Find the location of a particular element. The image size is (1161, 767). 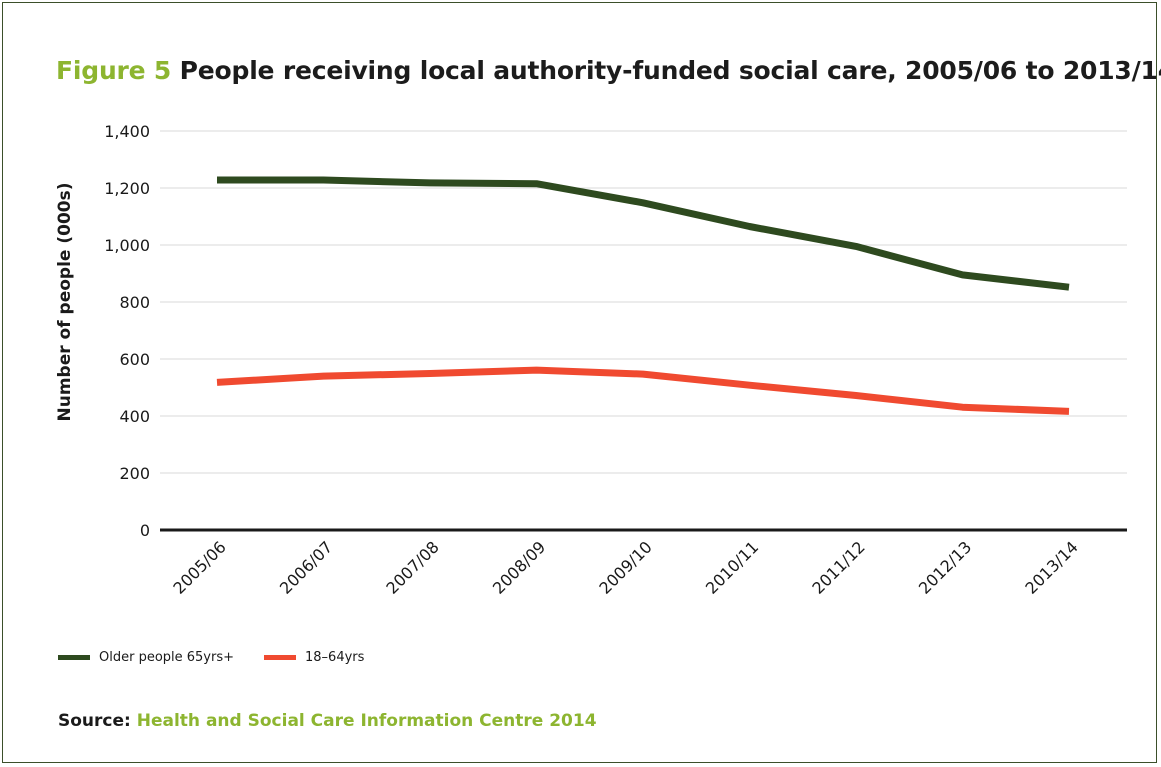

legend-item-young: 18–64yrs is located at coordinates (314, 657).